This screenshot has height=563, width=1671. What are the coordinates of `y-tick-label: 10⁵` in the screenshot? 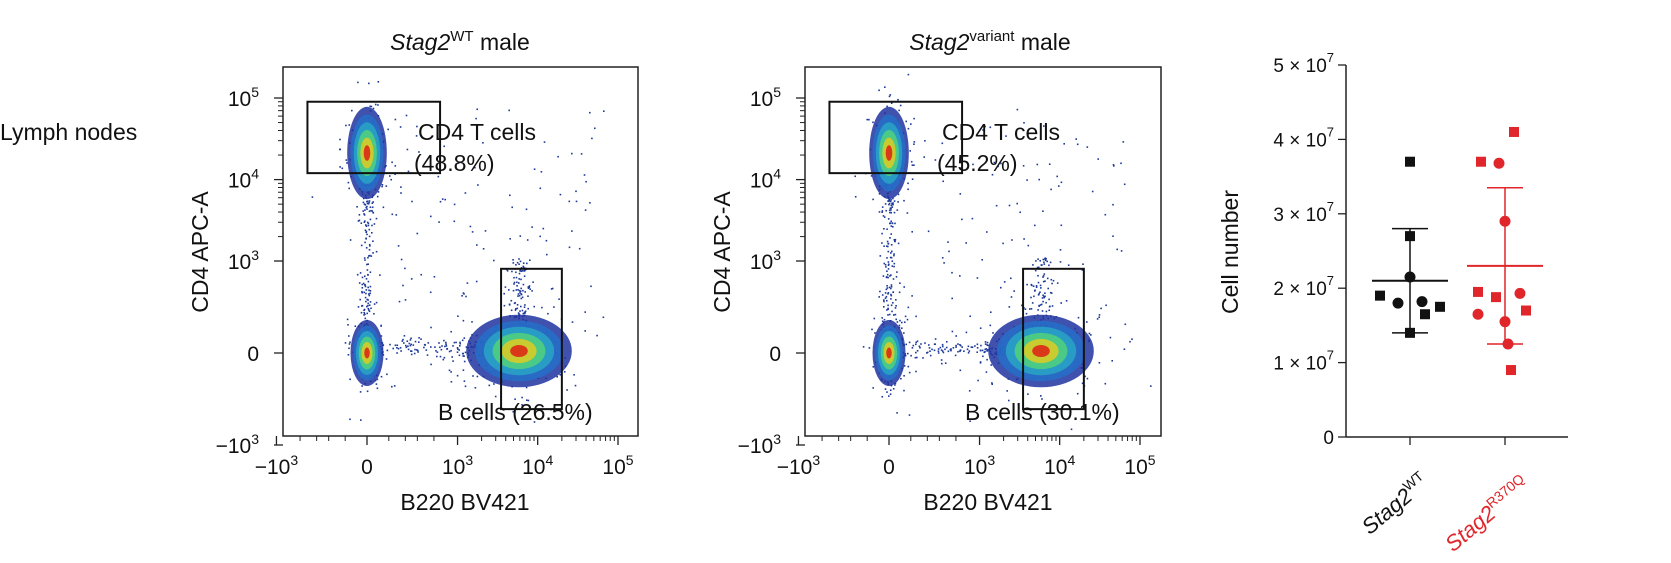 It's located at (765, 97).